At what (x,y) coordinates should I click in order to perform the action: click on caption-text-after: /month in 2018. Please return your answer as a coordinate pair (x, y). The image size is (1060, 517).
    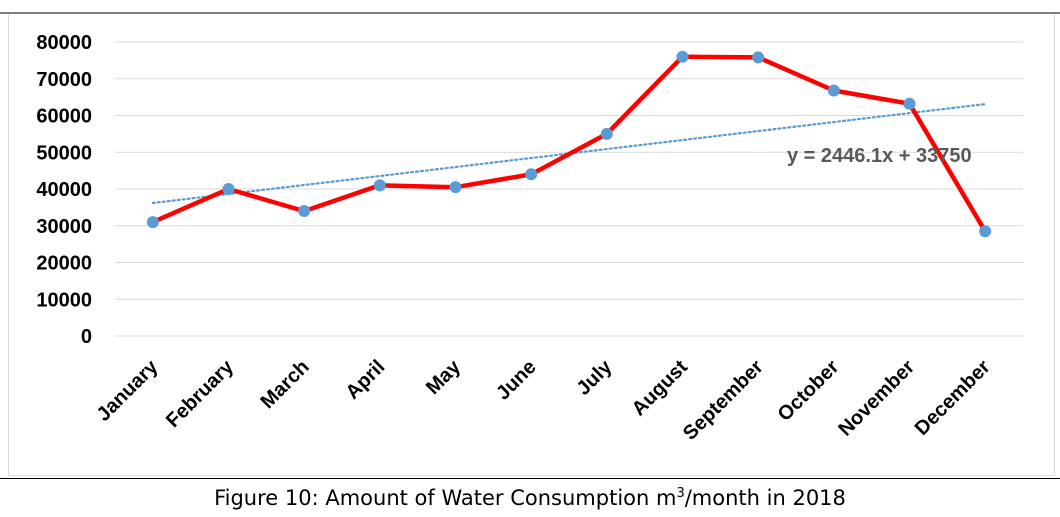
    Looking at the image, I should click on (765, 498).